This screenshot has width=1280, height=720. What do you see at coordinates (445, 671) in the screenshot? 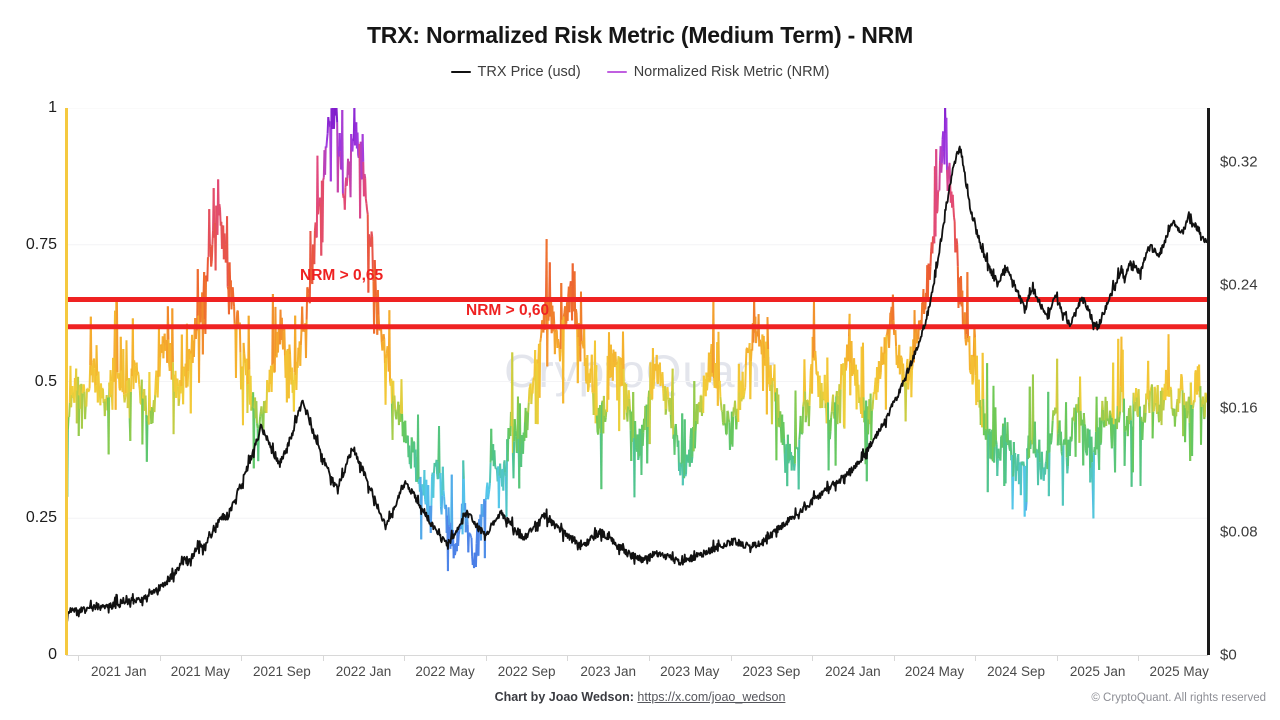
I see `x-axis-tick: 2022 May` at bounding box center [445, 671].